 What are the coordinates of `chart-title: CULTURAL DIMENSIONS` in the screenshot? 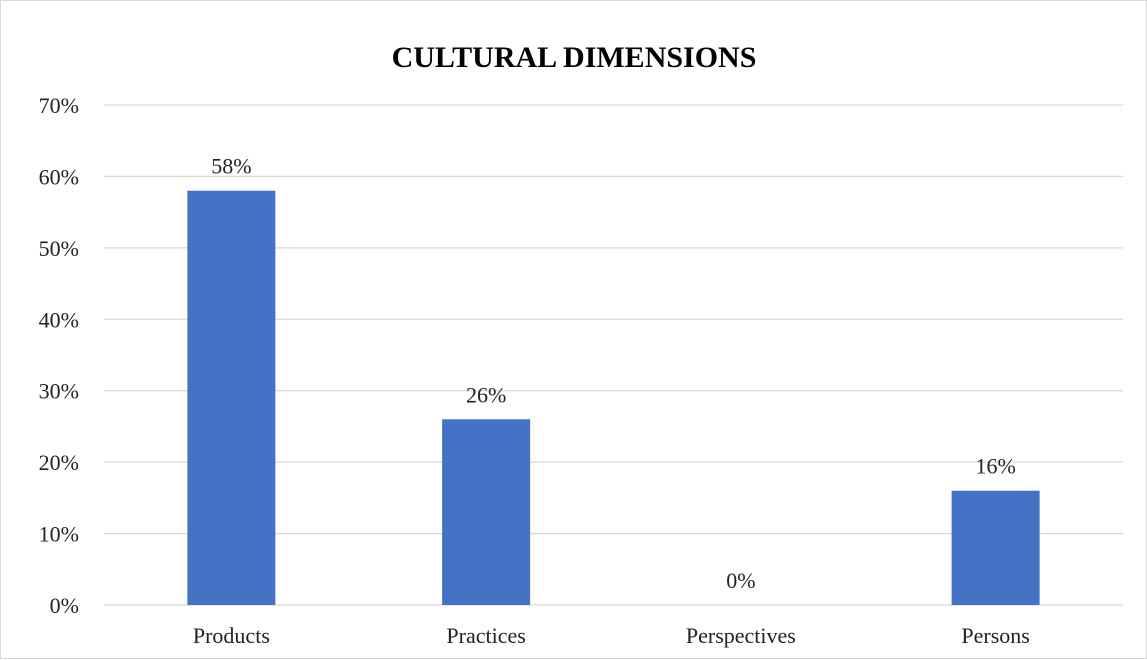 It's located at (574, 57).